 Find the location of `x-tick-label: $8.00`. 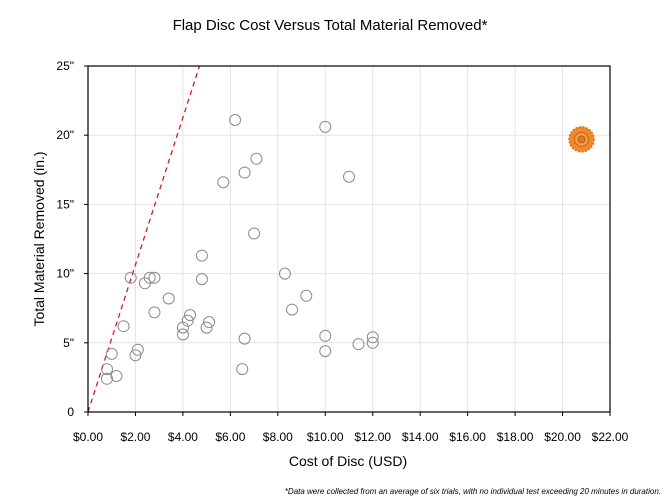

x-tick-label: $8.00 is located at coordinates (278, 437).